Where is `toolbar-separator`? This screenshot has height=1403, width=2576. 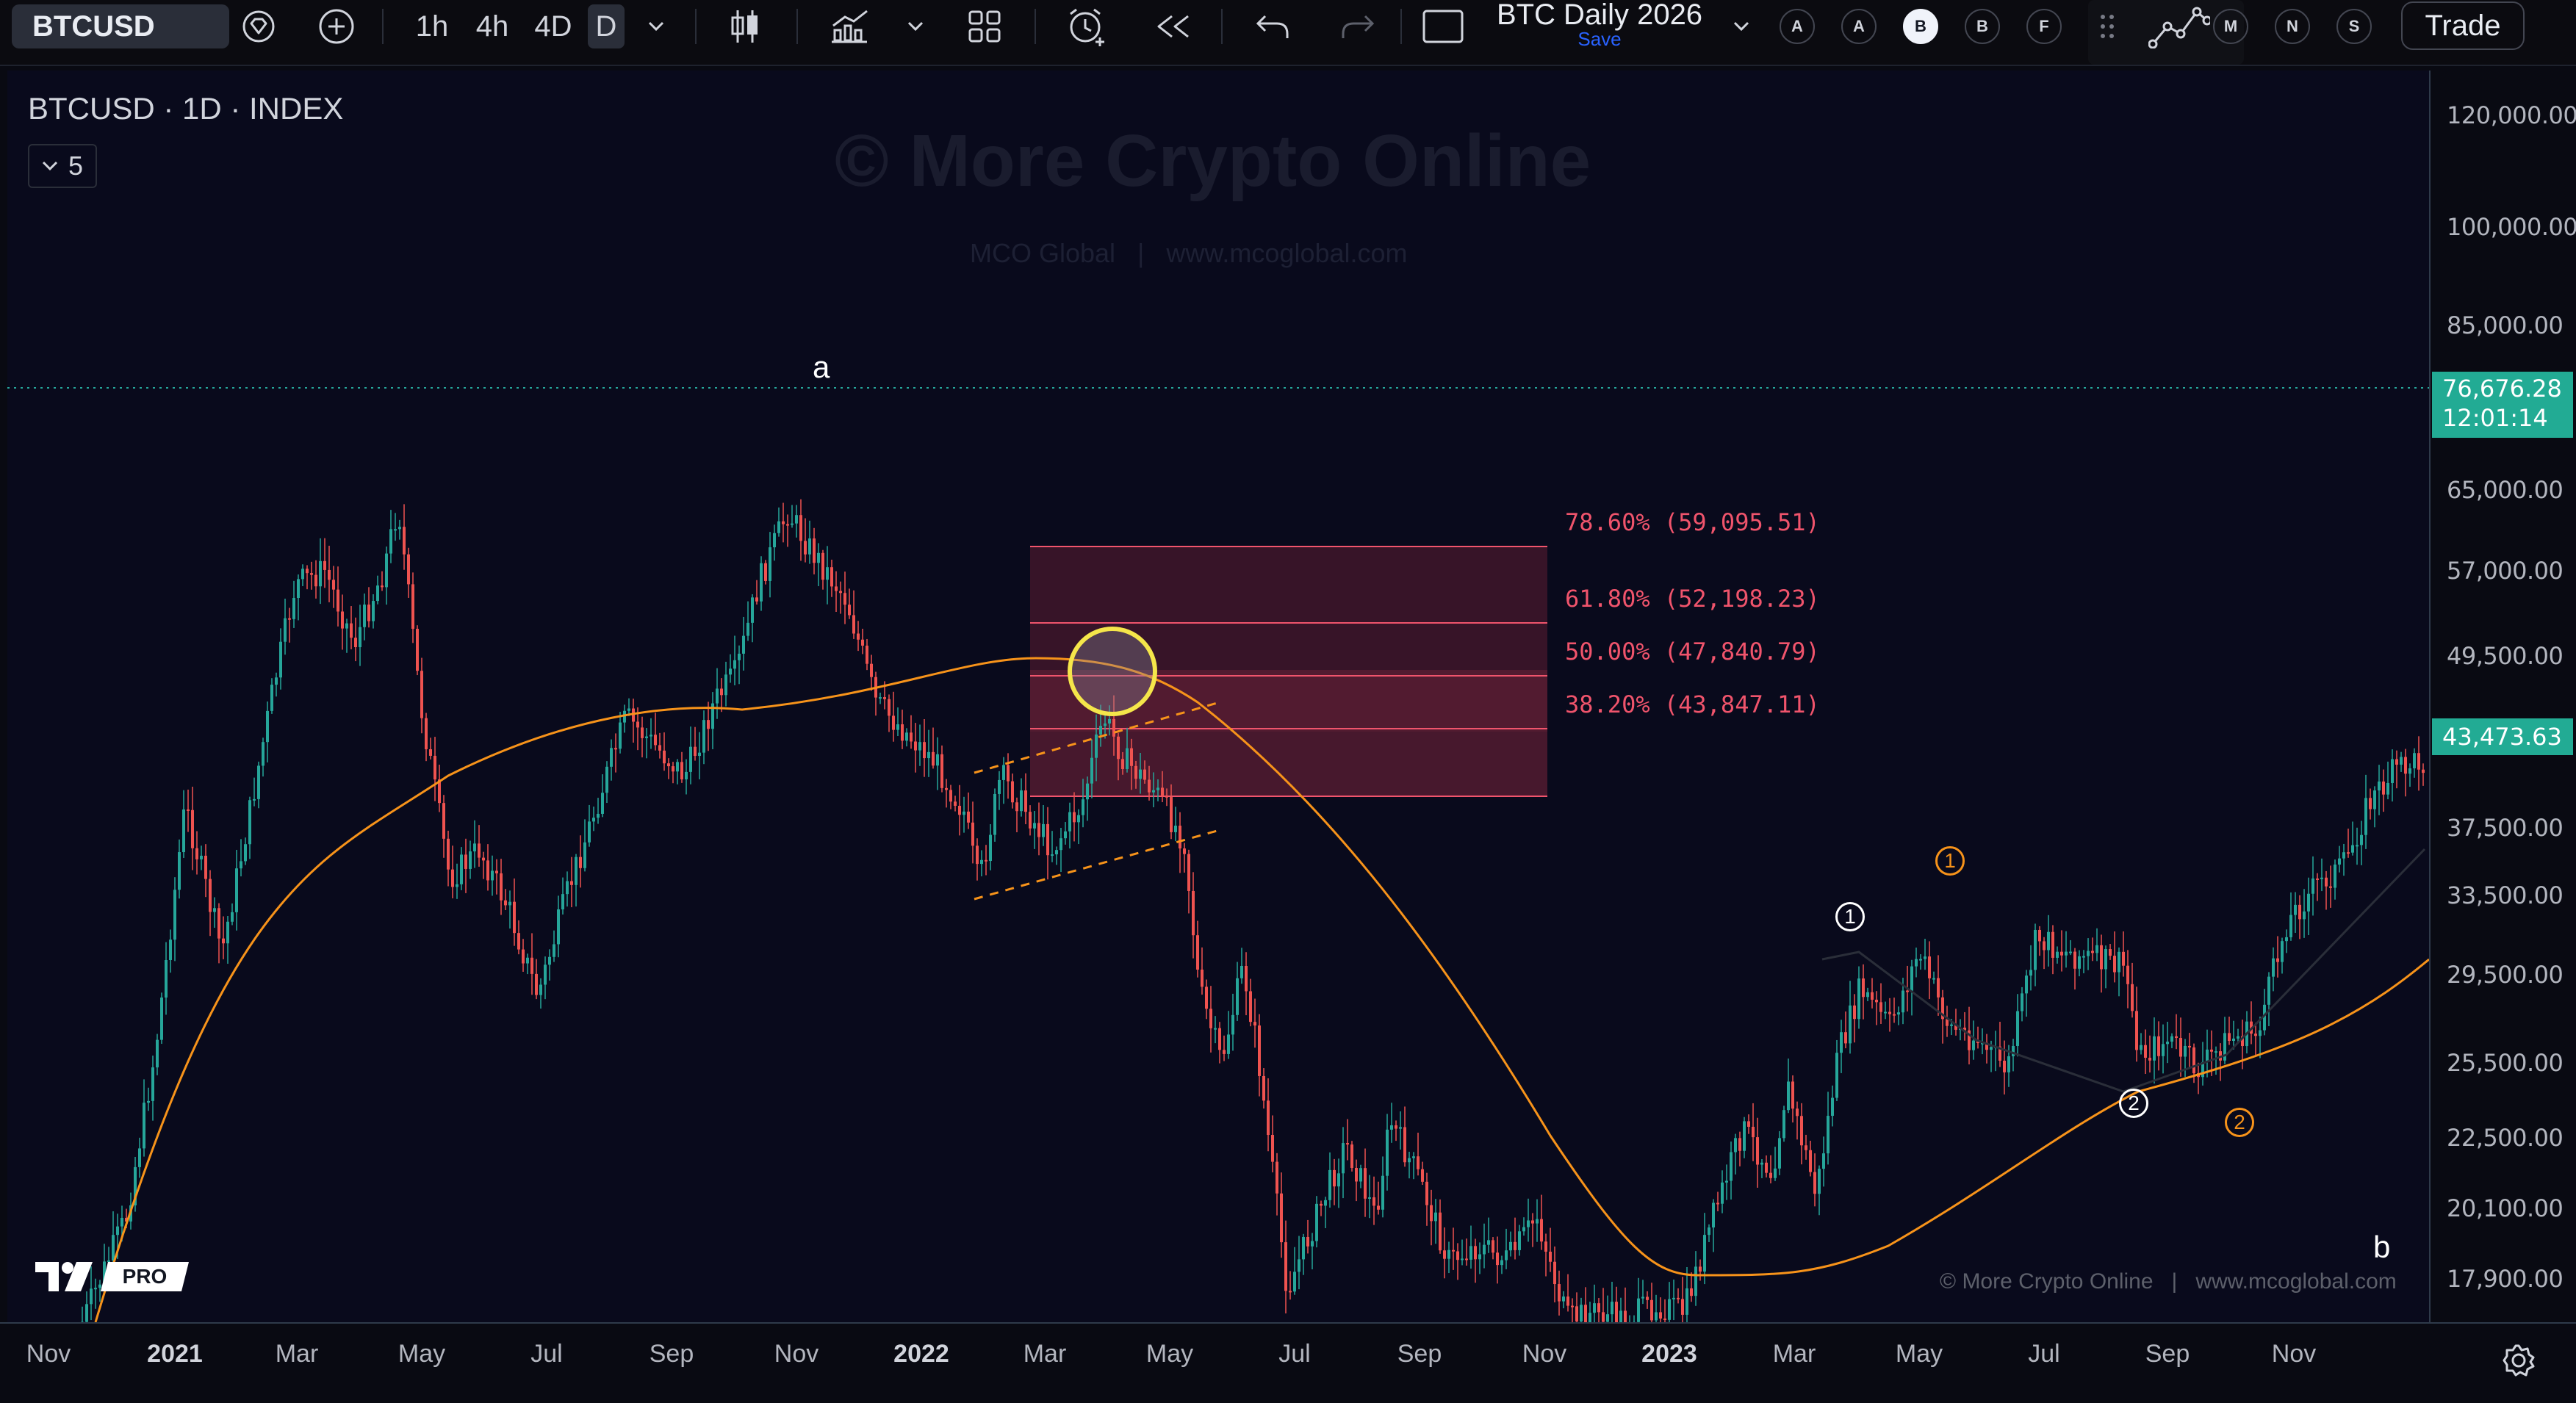
toolbar-separator is located at coordinates (1222, 26).